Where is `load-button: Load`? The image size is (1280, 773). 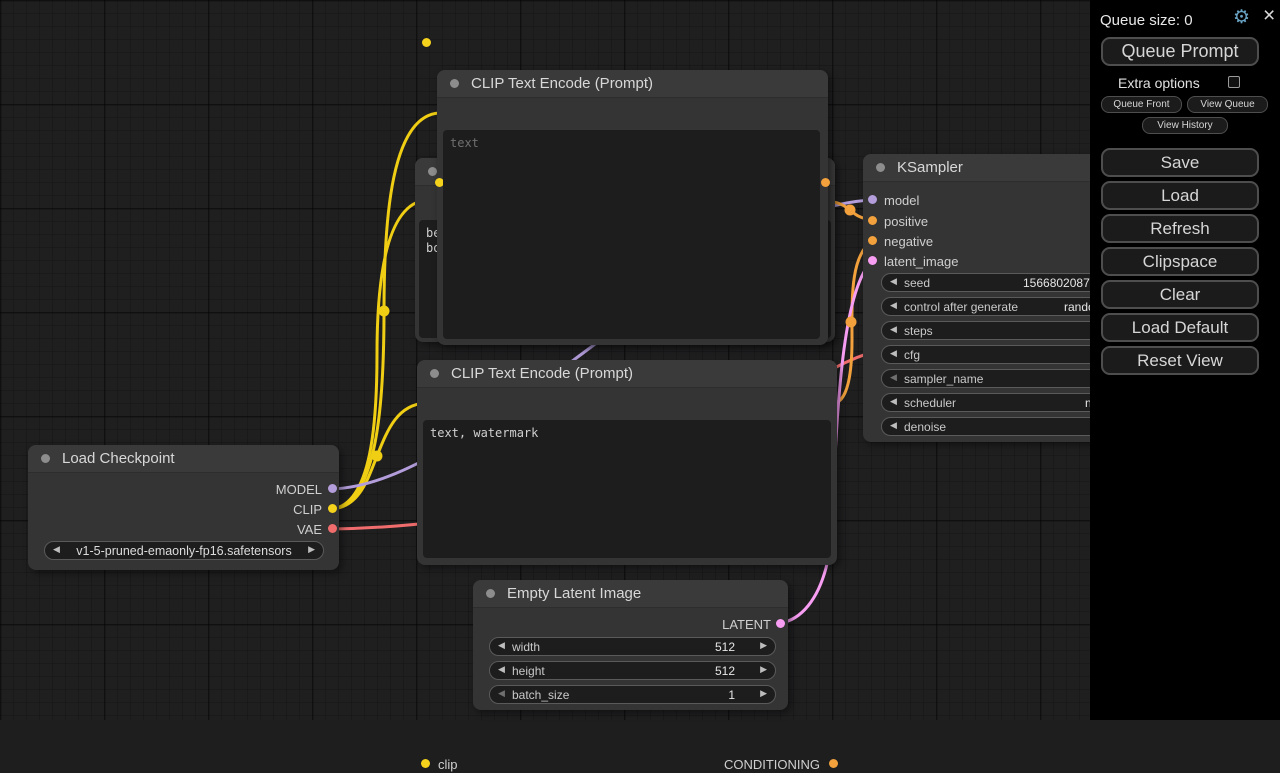 load-button: Load is located at coordinates (1180, 195).